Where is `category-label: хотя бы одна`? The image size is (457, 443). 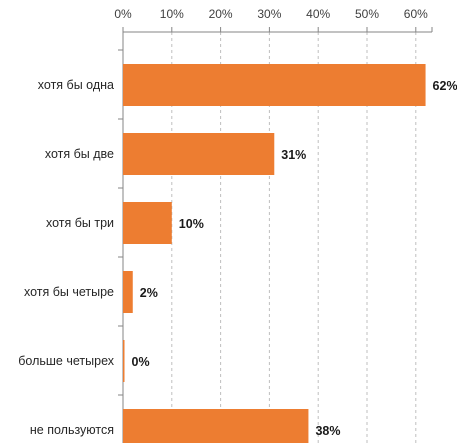
category-label: хотя бы одна is located at coordinates (76, 85).